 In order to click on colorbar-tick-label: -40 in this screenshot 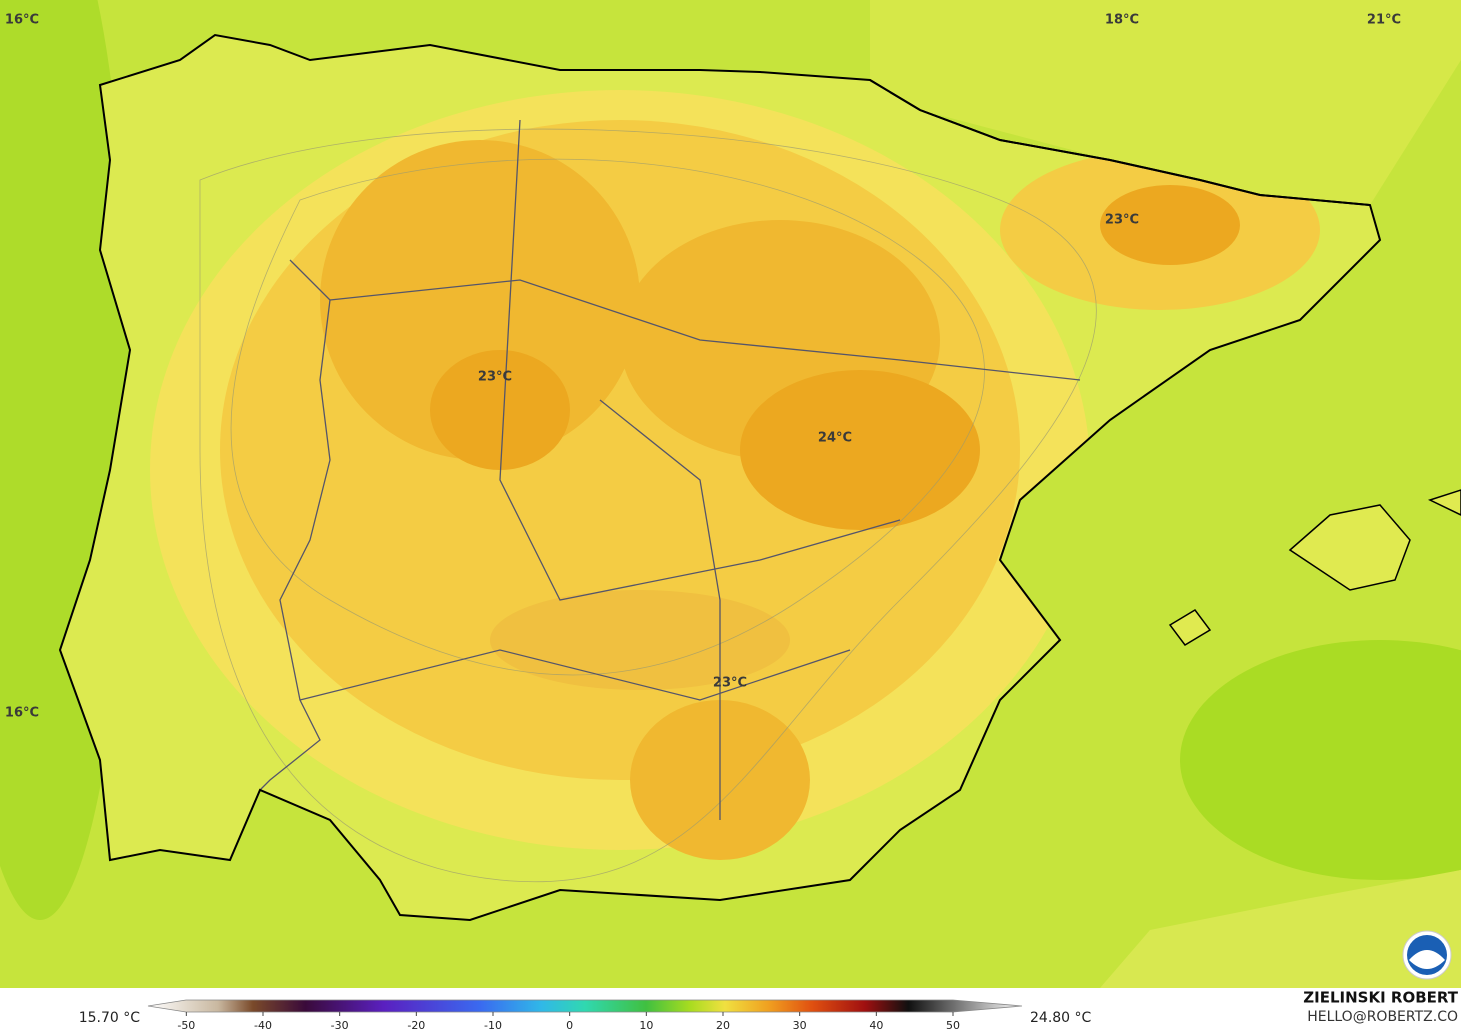, I will do `click(263, 1025)`.